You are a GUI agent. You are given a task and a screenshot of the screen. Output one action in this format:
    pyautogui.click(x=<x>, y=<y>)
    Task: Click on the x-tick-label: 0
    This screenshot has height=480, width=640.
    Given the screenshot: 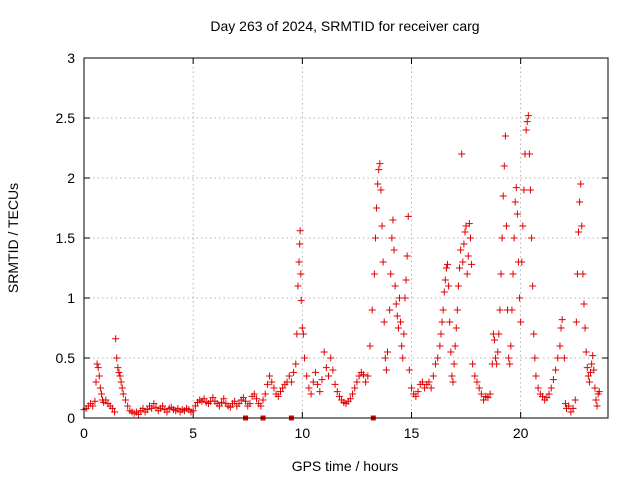 What is the action you would take?
    pyautogui.click(x=84, y=433)
    